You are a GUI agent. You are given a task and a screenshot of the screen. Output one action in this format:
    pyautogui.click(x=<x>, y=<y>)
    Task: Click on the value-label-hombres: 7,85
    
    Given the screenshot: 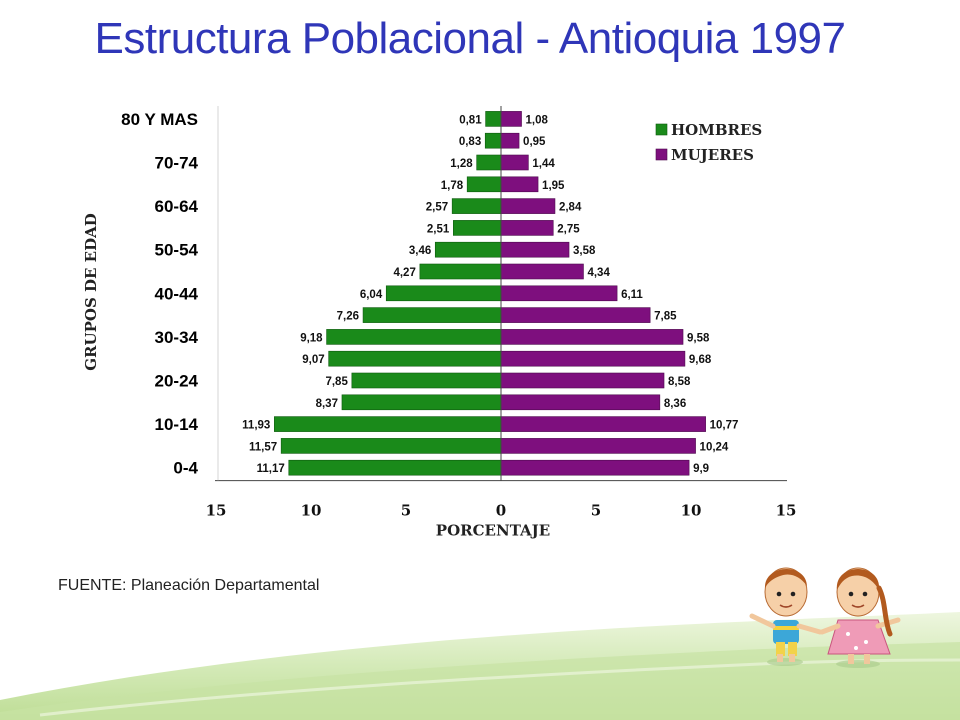 What is the action you would take?
    pyautogui.click(x=336, y=382)
    